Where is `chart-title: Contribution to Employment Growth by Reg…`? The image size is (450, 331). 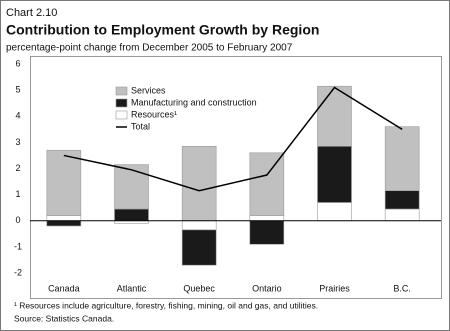
chart-title: Contribution to Employment Growth by Reg… is located at coordinates (162, 30).